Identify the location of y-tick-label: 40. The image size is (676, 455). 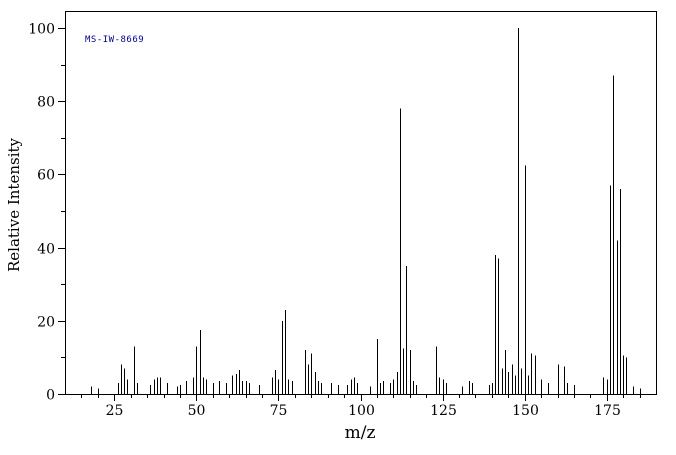
(46, 250).